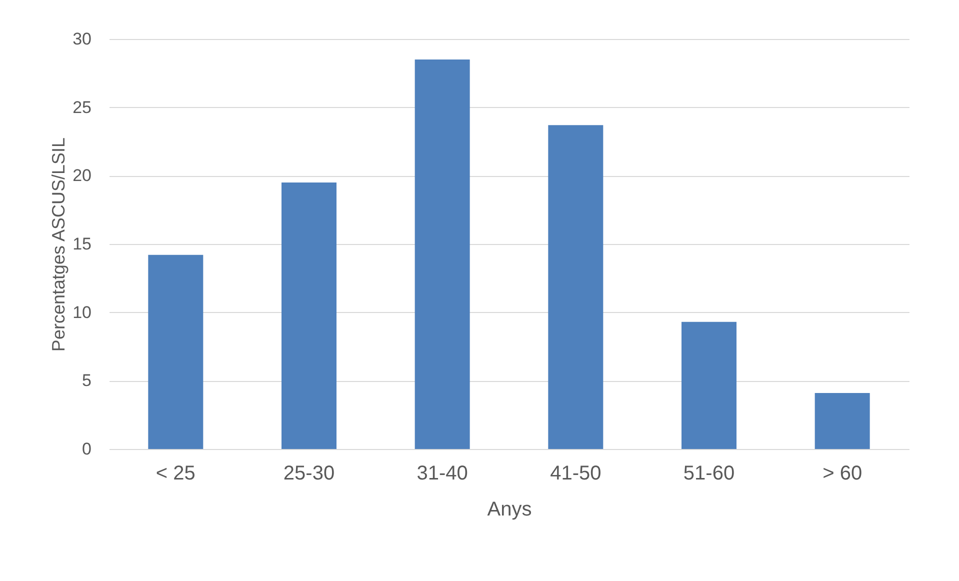  I want to click on x-tick-label: 41-50, so click(576, 473).